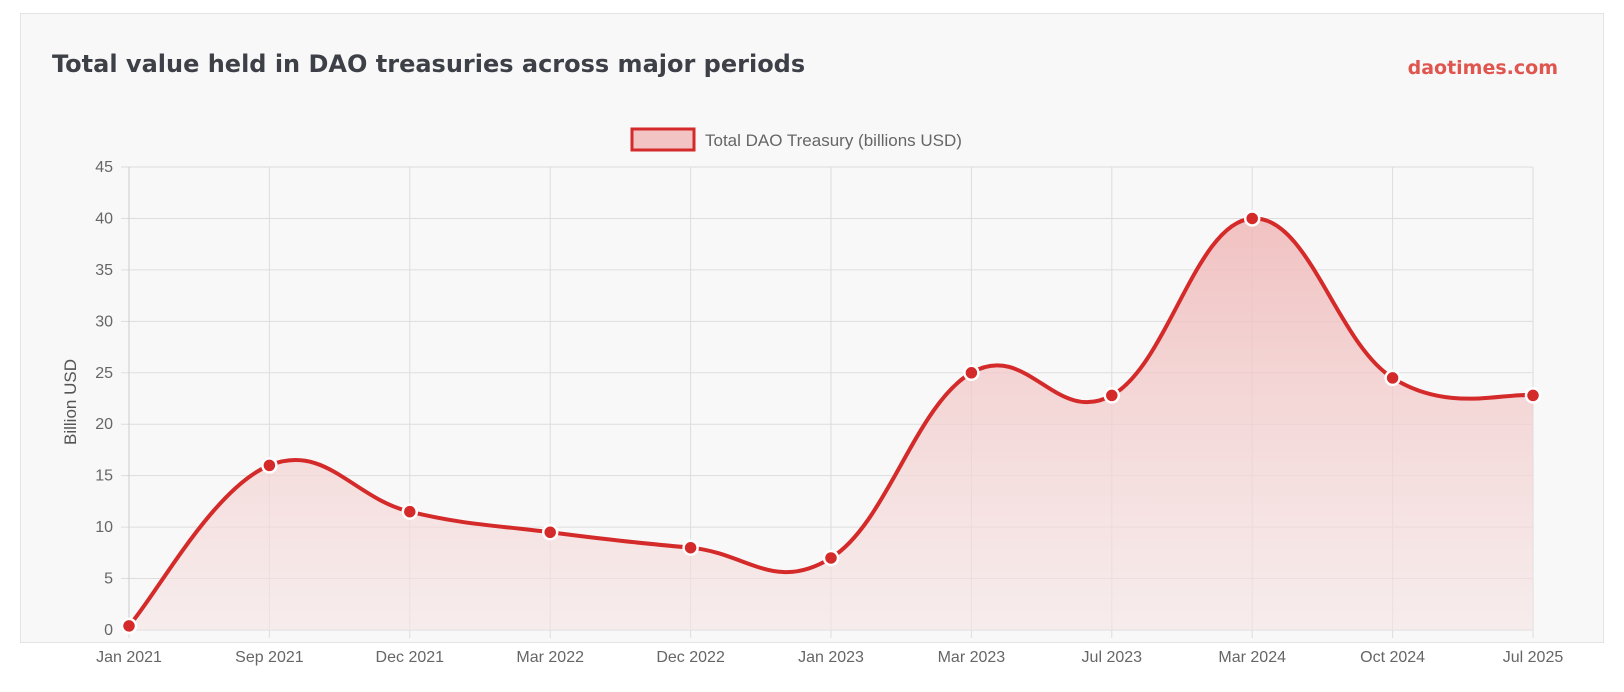  Describe the element at coordinates (104, 321) in the screenshot. I see `y-tick-label: 30` at that location.